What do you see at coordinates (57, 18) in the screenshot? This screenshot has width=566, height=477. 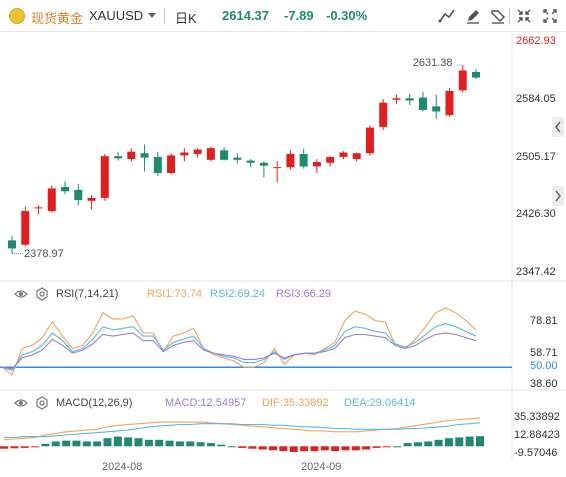 I see `instrument-name: 现货黄金` at bounding box center [57, 18].